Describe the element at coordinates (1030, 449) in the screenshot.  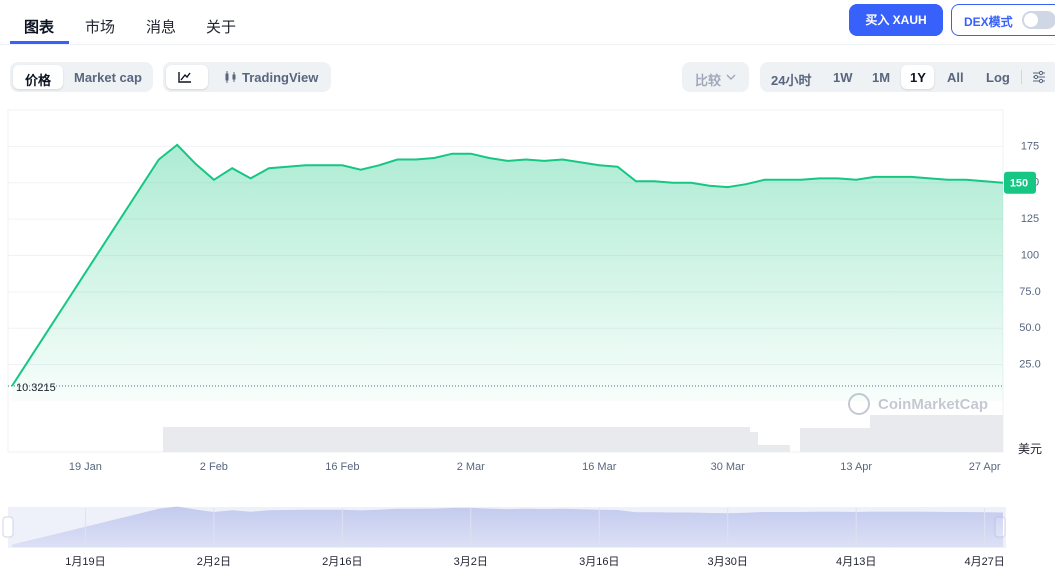
I see `currency-label: 美元` at that location.